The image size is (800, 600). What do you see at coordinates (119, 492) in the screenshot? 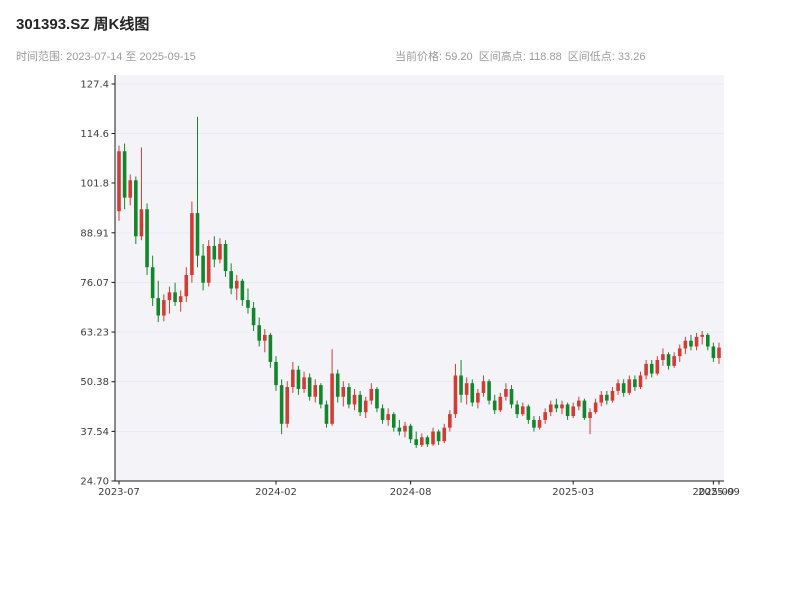
I see `x-tick-label: 2023-07` at bounding box center [119, 492].